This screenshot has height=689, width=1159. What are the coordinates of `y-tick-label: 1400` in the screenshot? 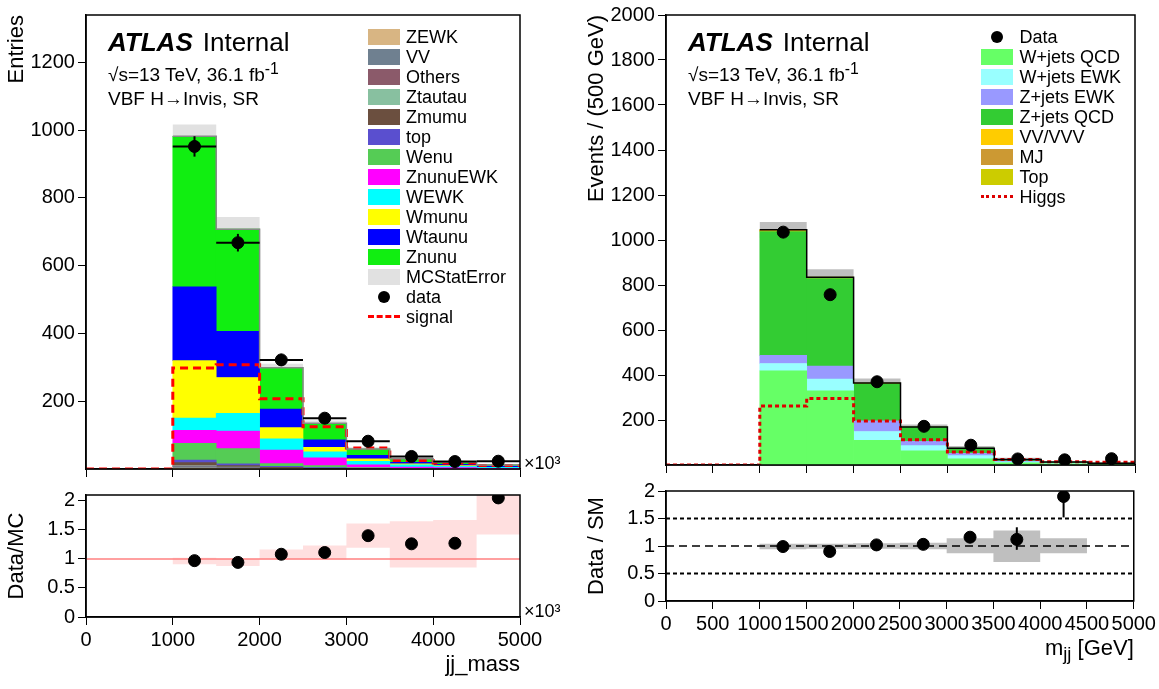 It's located at (632, 148).